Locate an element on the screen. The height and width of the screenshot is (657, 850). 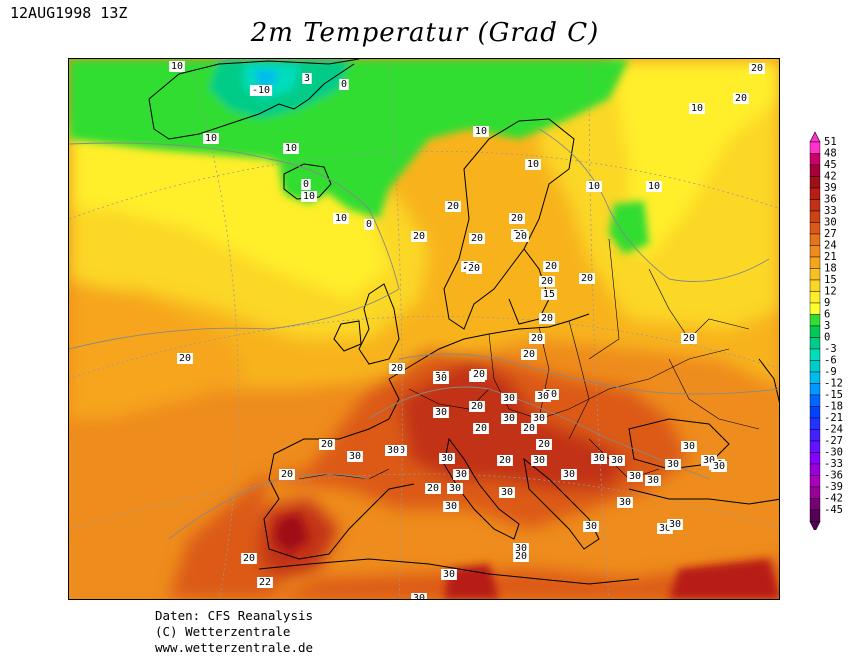
credit-website: www.wetterzentrale.de is located at coordinates (234, 647).